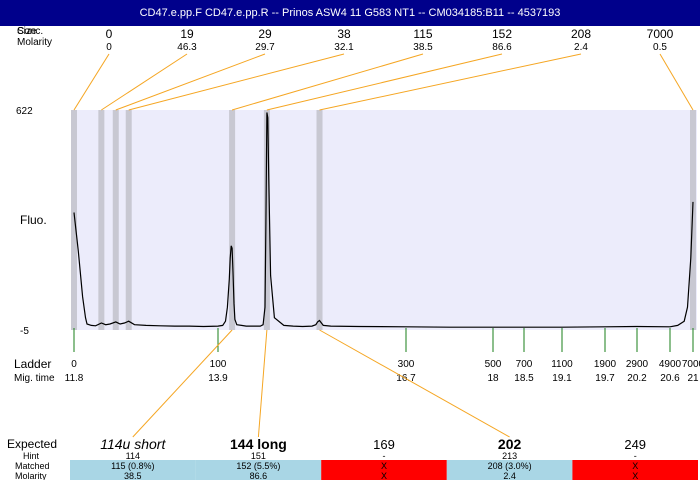  What do you see at coordinates (34, 42) in the screenshot?
I see `molarity-header-label: Molarity` at bounding box center [34, 42].